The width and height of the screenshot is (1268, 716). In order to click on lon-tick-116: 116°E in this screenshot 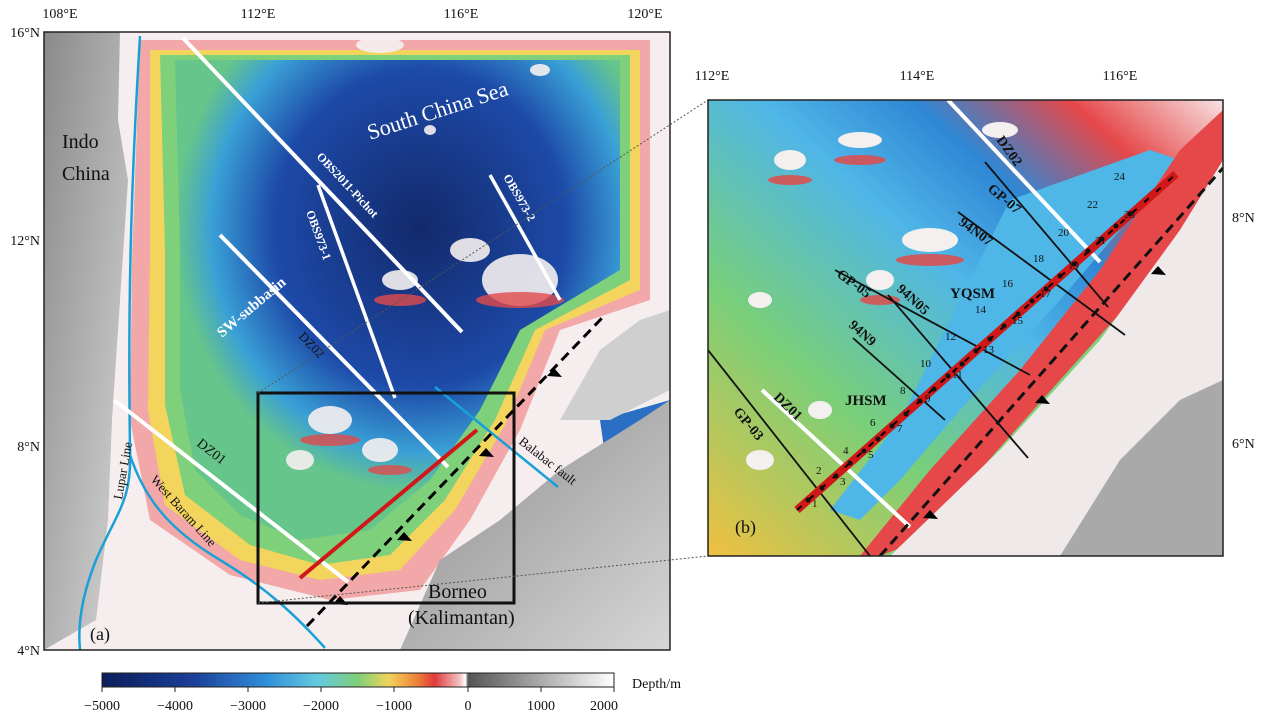, I will do `click(461, 14)`.